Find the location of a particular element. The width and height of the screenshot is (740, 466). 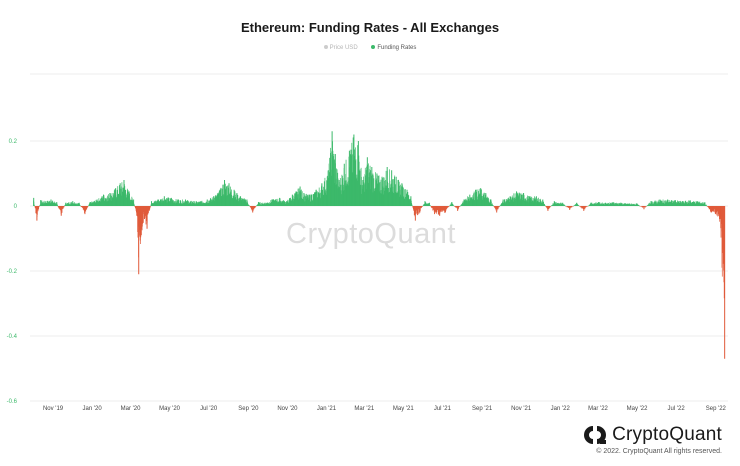

x-tick-label: Sep '22 is located at coordinates (716, 409).